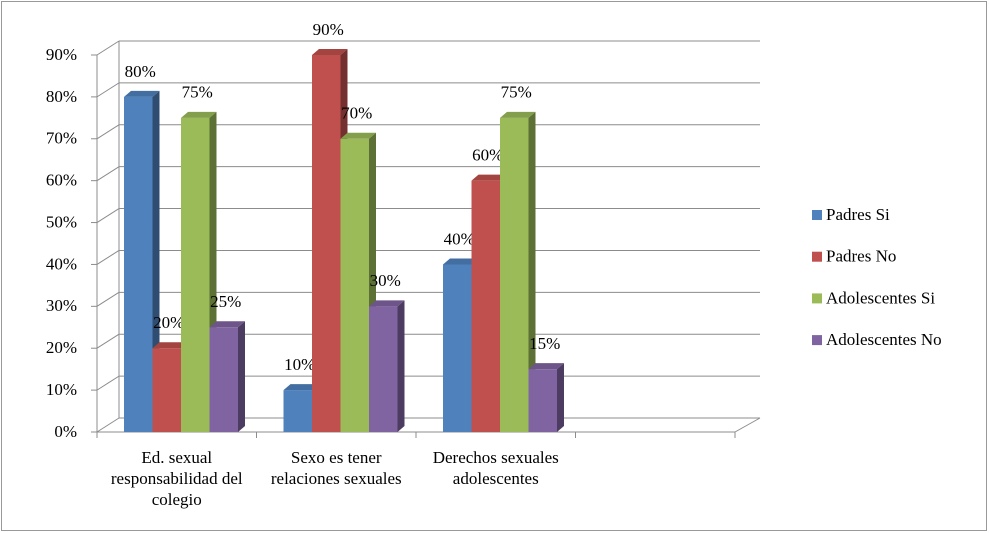 This screenshot has height=533, width=989. What do you see at coordinates (61, 305) in the screenshot?
I see `y-tick-label: 30%` at bounding box center [61, 305].